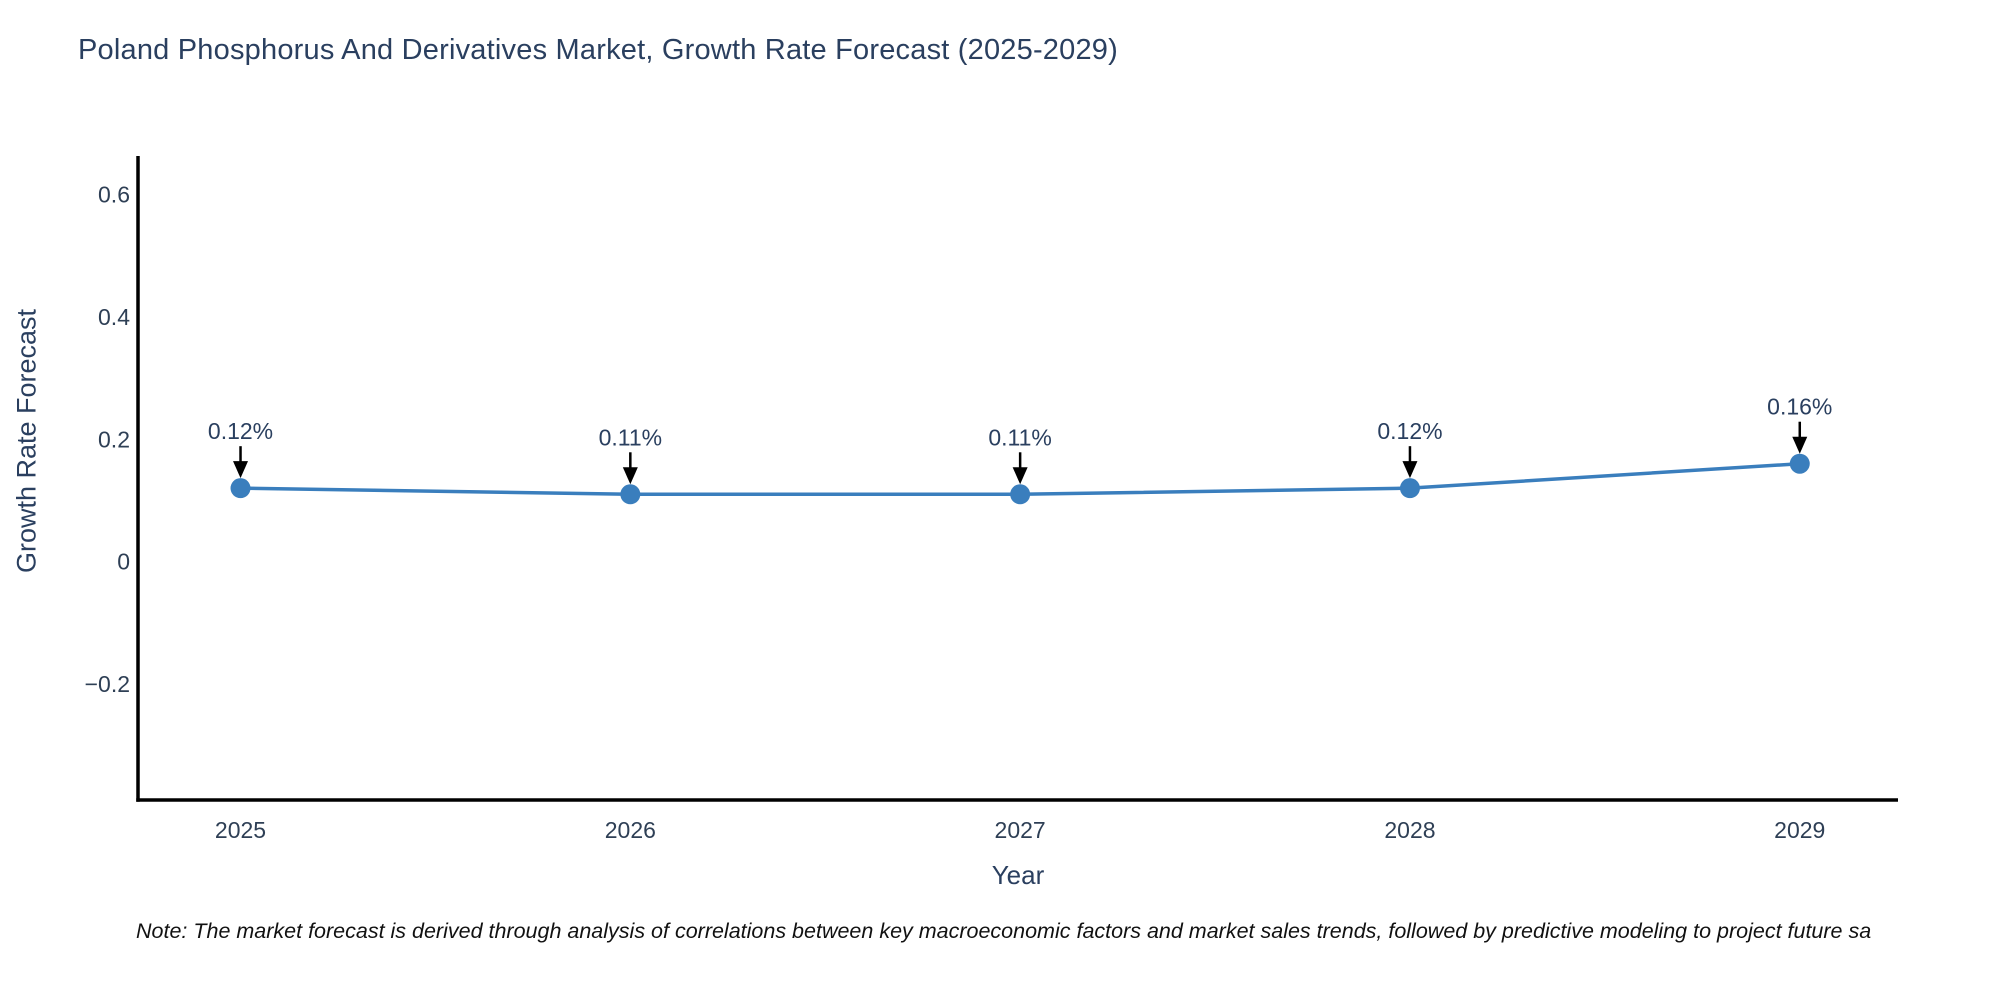 The height and width of the screenshot is (1000, 2000). What do you see at coordinates (123, 562) in the screenshot?
I see `y-tick-label: 0` at bounding box center [123, 562].